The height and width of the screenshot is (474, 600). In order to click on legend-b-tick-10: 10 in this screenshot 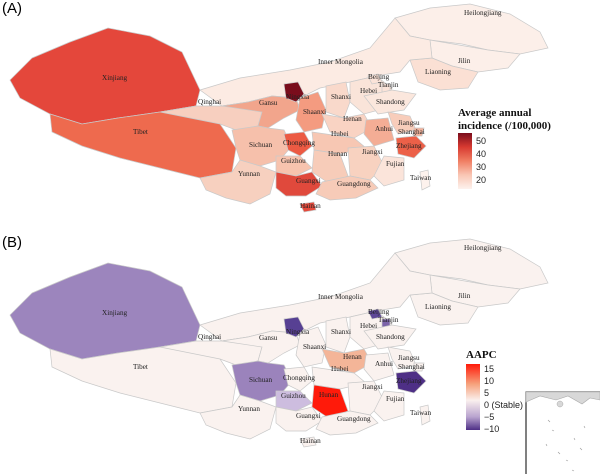, I will do `click(489, 381)`.